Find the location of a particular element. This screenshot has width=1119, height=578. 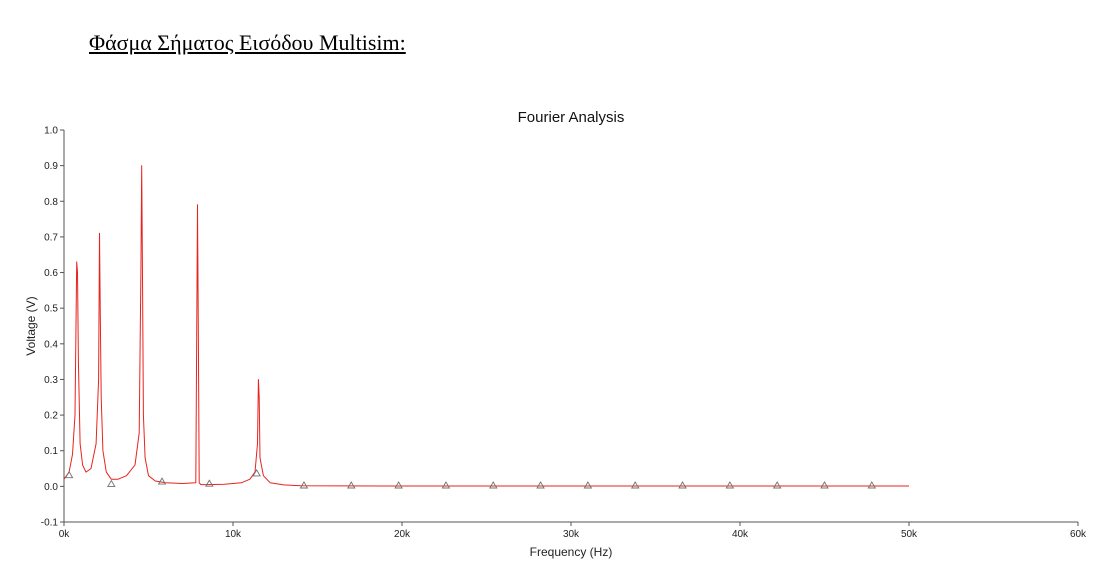

y-tick-label: 0.4 is located at coordinates (51, 344).